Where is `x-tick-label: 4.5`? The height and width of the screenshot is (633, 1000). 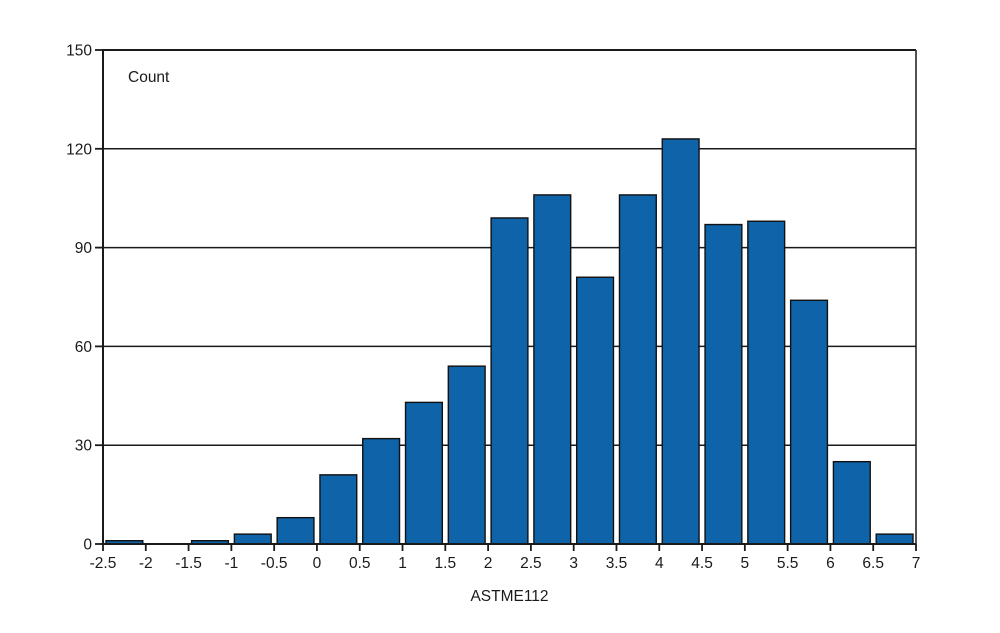
x-tick-label: 4.5 is located at coordinates (702, 563).